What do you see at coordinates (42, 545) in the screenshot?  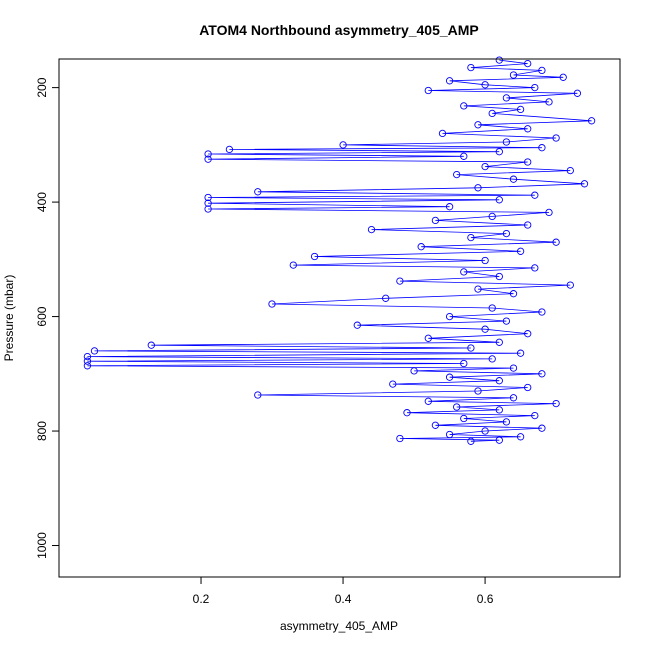 I see `y-tick-label: 1000` at bounding box center [42, 545].